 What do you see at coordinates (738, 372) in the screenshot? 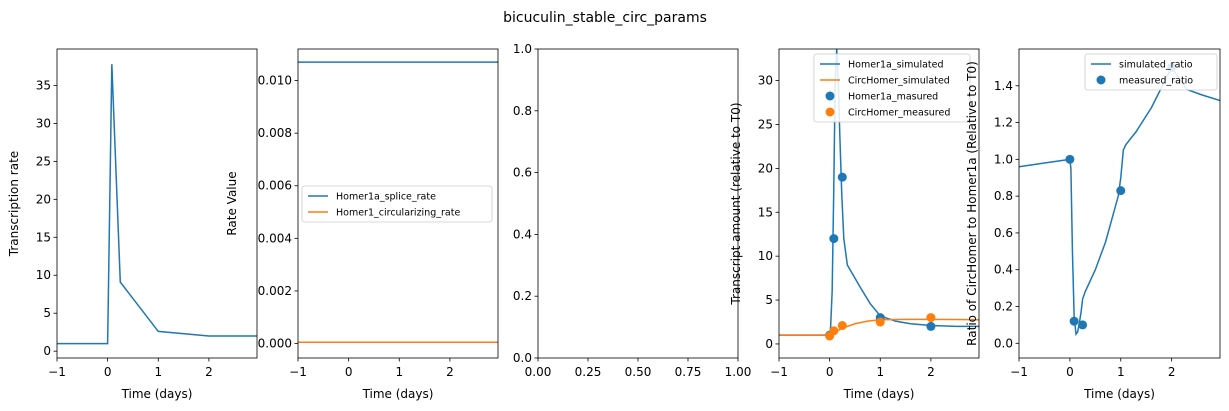
I see `x-tick-label: 1.00` at bounding box center [738, 372].